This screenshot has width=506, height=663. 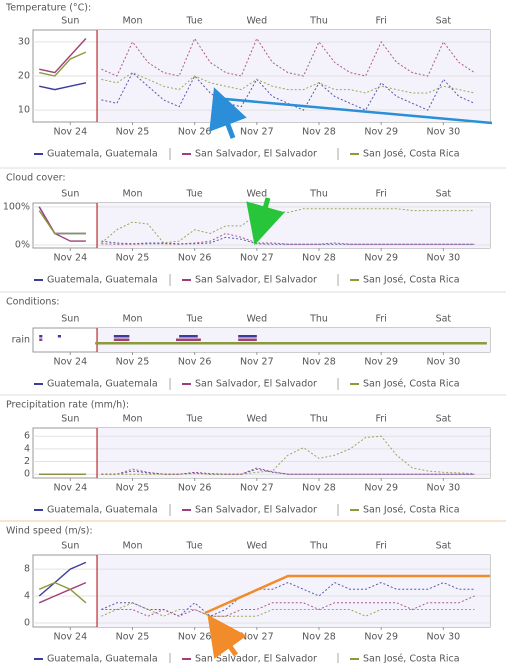 What do you see at coordinates (353, 110) in the screenshot?
I see `annotation-line` at bounding box center [353, 110].